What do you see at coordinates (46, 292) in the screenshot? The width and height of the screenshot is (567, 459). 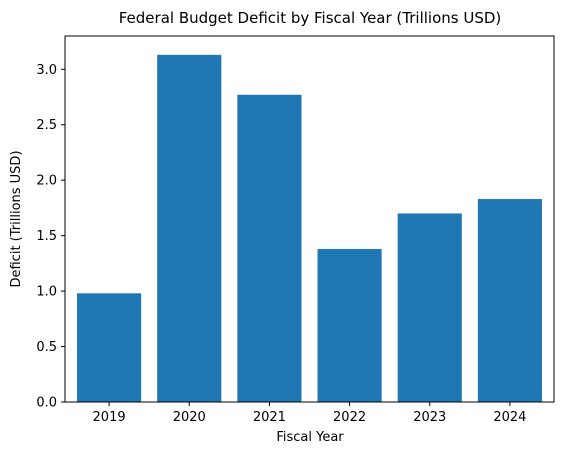 I see `y-tick-label: 1.0` at bounding box center [46, 292].